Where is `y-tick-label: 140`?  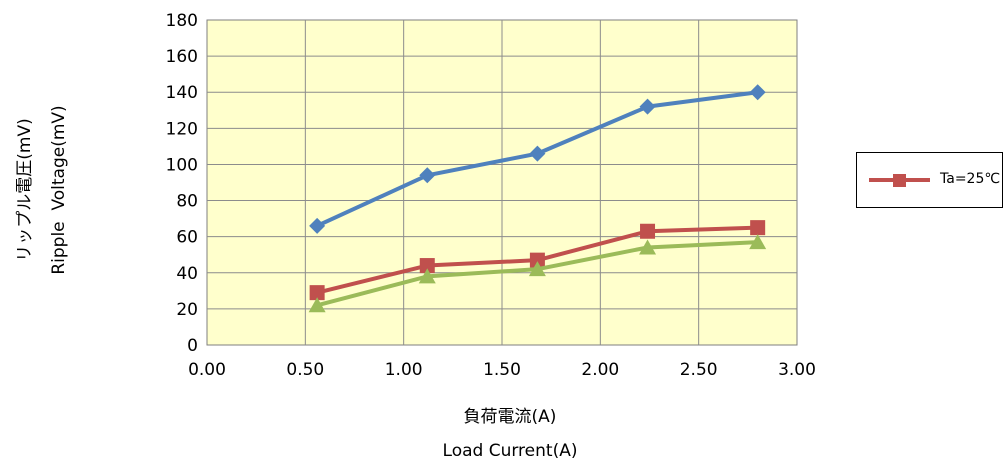 y-tick-label: 140 is located at coordinates (182, 93).